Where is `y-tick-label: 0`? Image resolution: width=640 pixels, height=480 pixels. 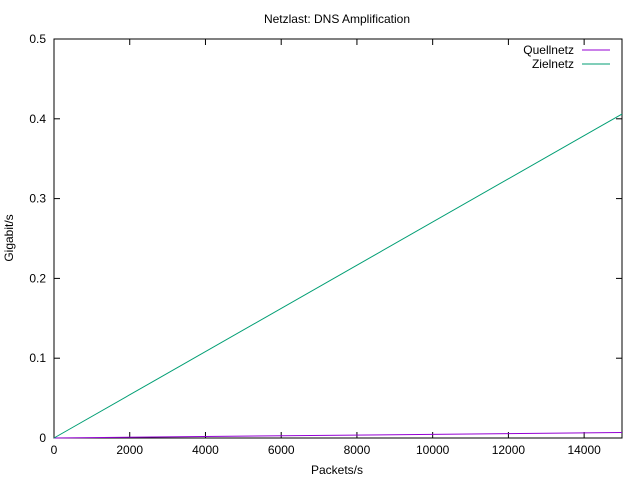
y-tick-label: 0 is located at coordinates (42, 438).